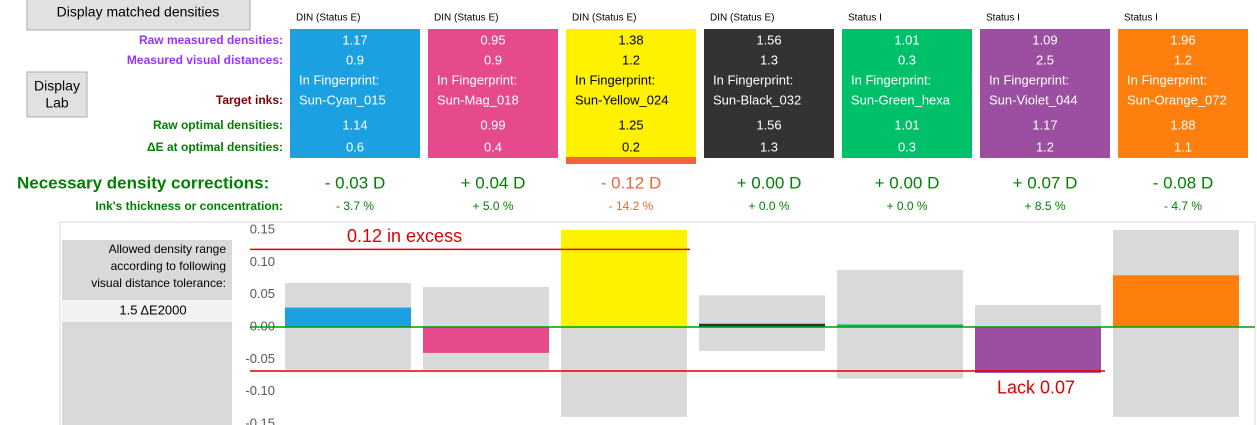  What do you see at coordinates (901, 99) in the screenshot?
I see `cell: Sun-Green_hexa` at bounding box center [901, 99].